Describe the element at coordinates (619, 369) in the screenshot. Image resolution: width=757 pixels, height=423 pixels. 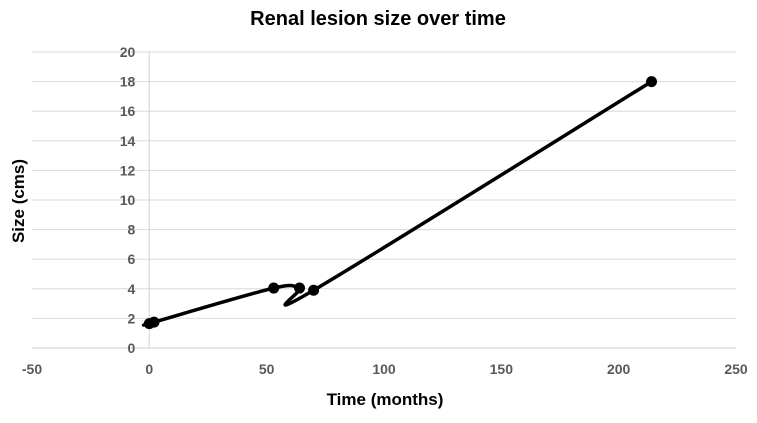
I see `x-tick-label: 200` at that location.